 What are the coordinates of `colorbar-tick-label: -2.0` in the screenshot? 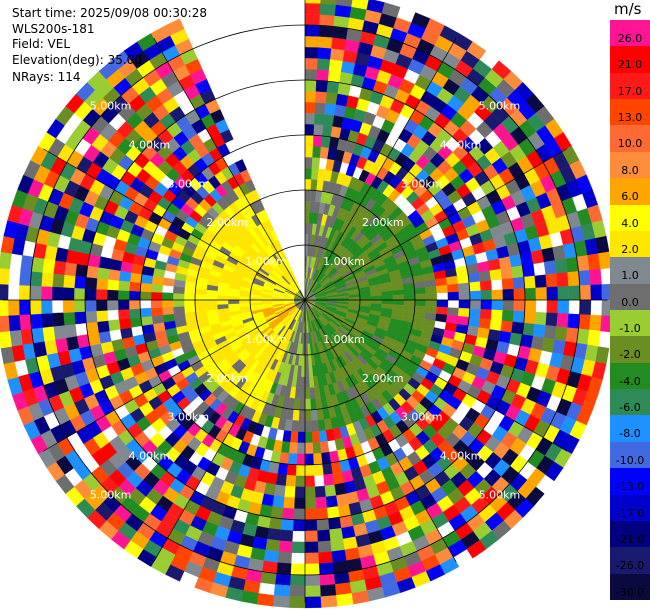 It's located at (630, 355).